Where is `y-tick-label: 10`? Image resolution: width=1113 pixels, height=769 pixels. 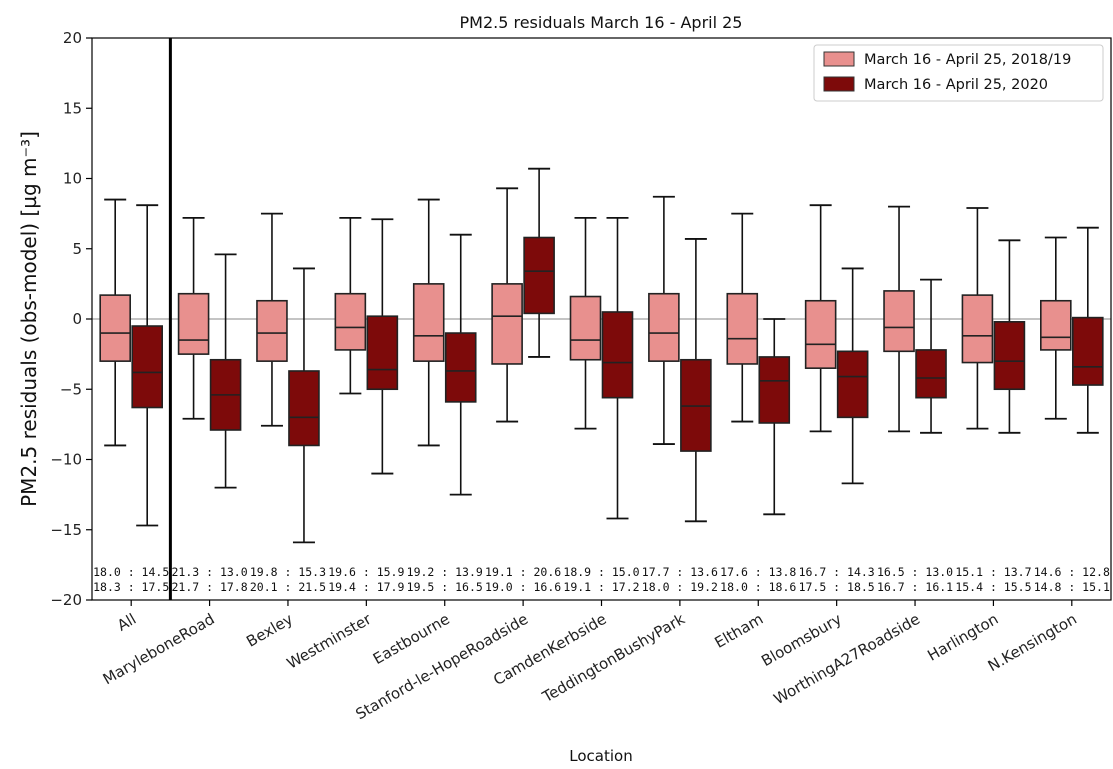 y-tick-label: 10 is located at coordinates (72, 179).